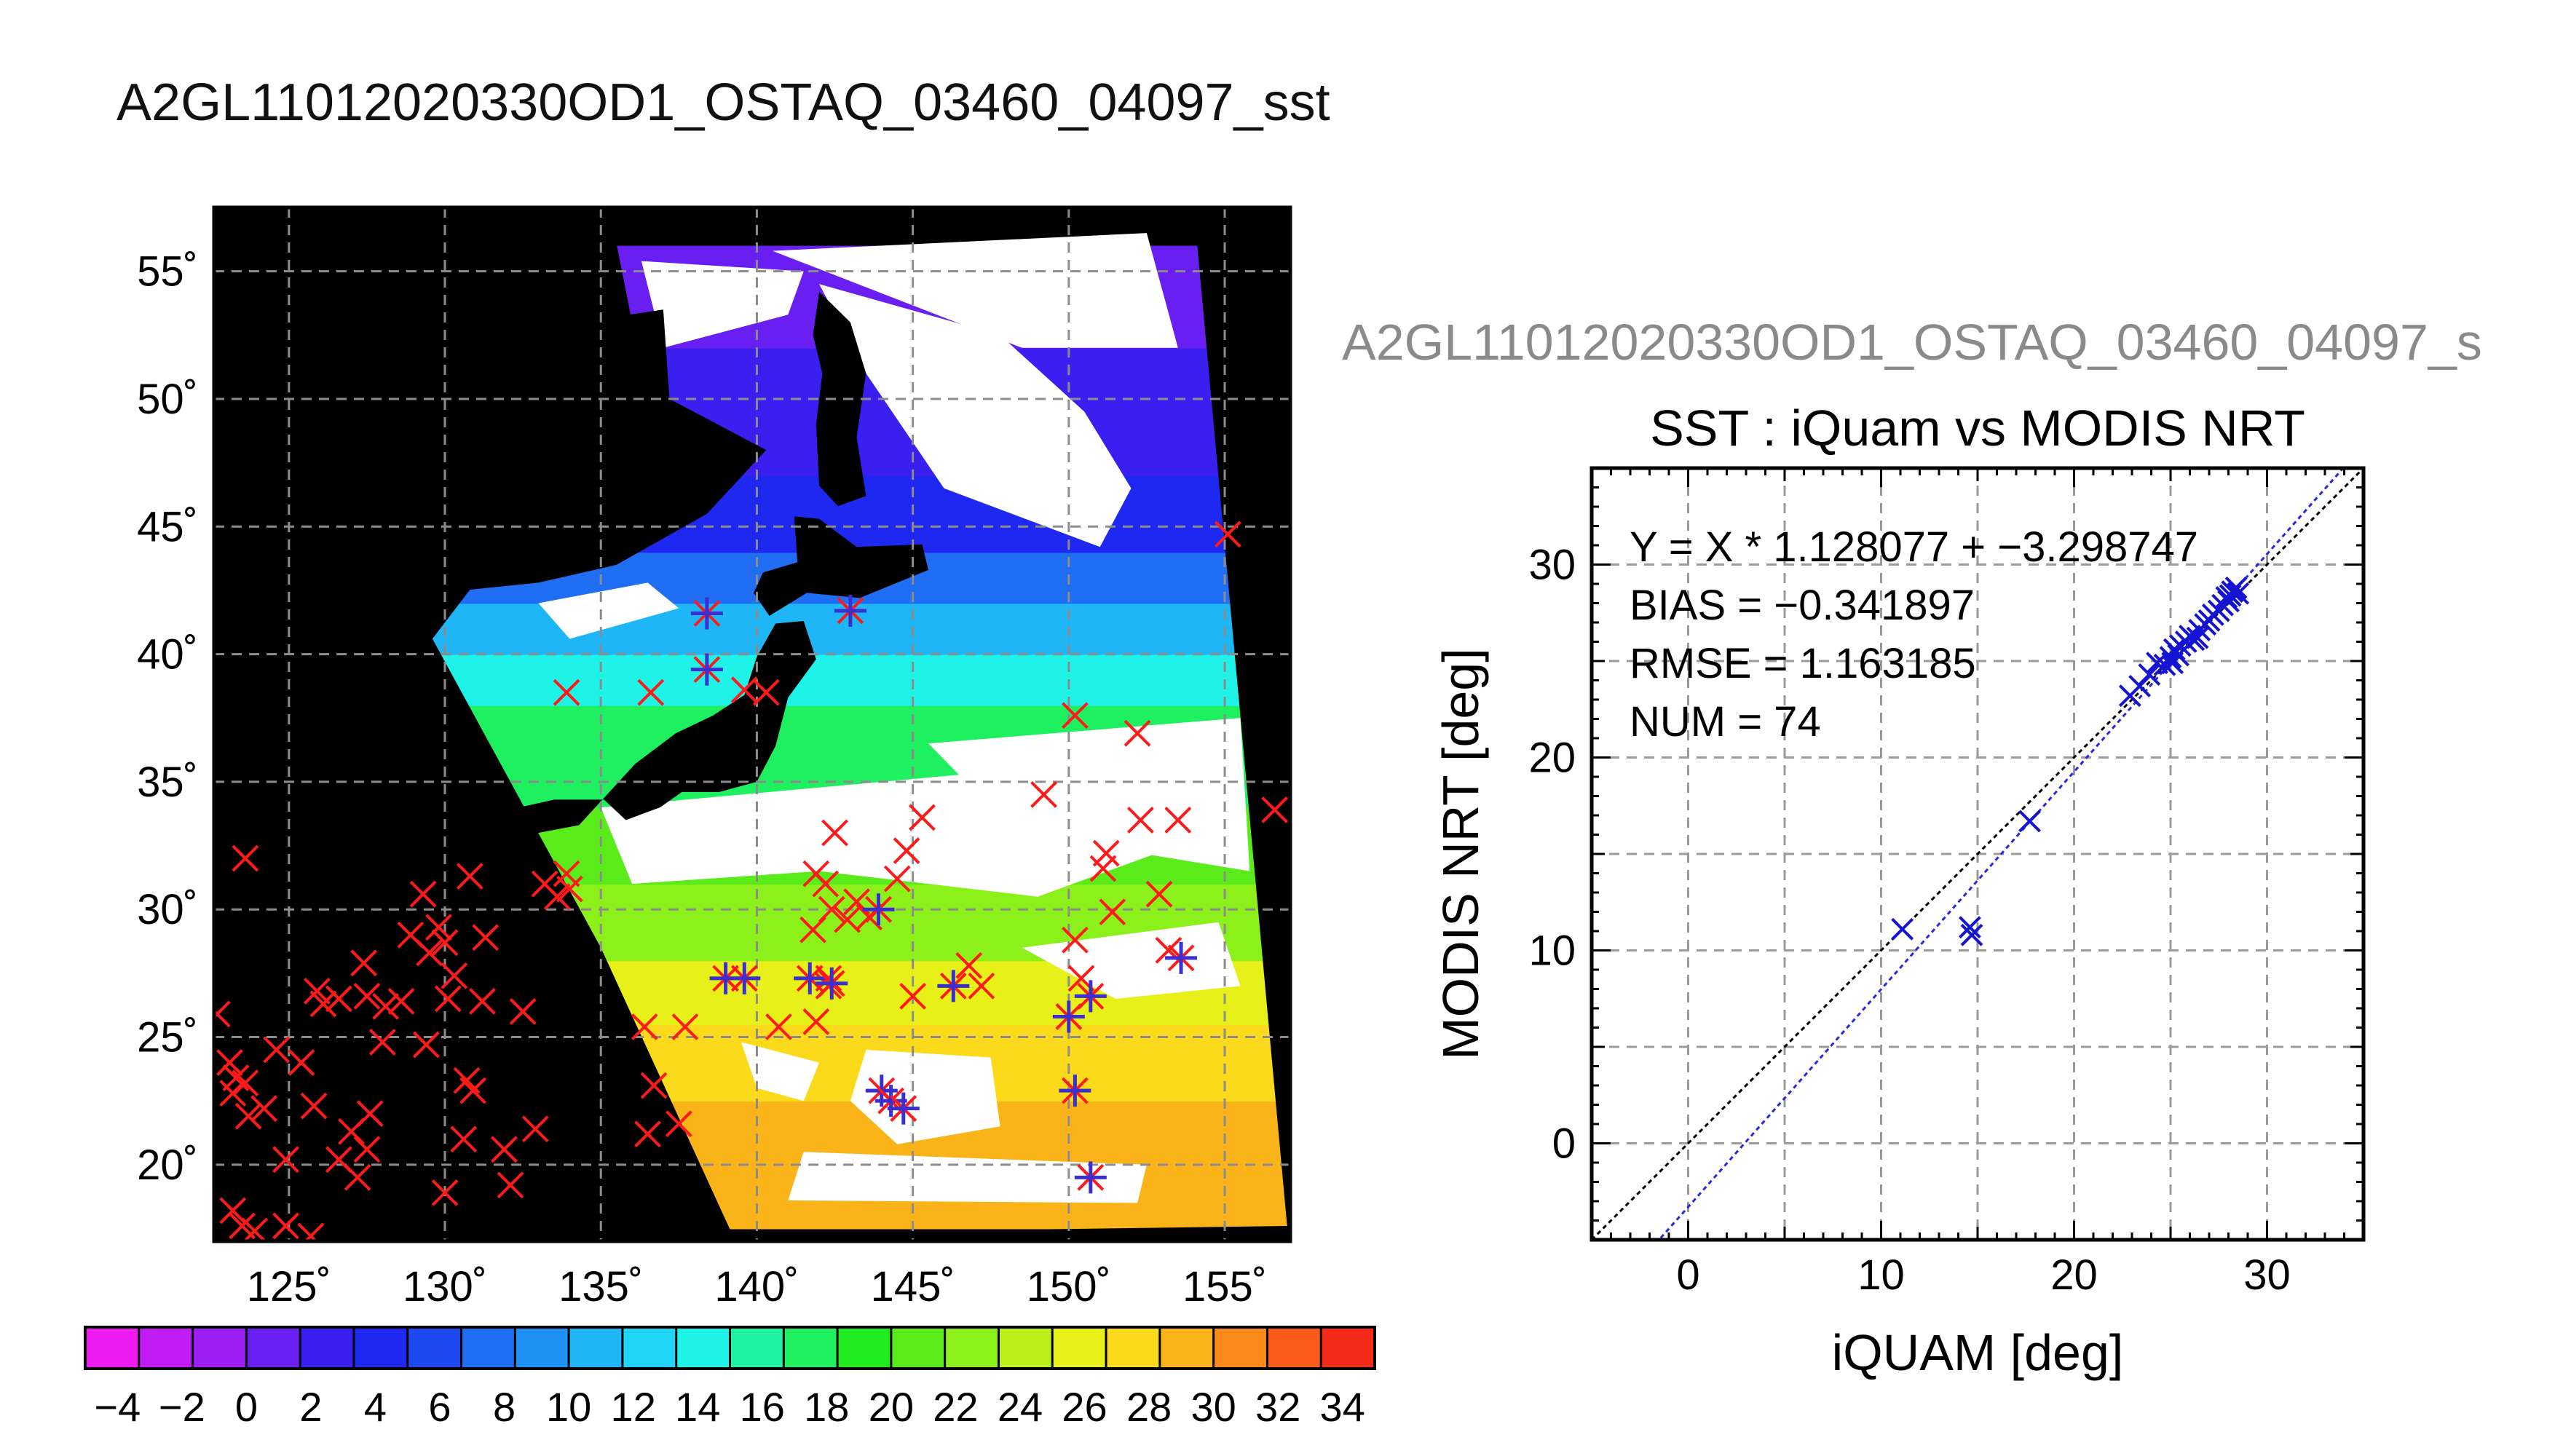  What do you see at coordinates (310, 1407) in the screenshot?
I see `colorbar-tick-label: 2` at bounding box center [310, 1407].